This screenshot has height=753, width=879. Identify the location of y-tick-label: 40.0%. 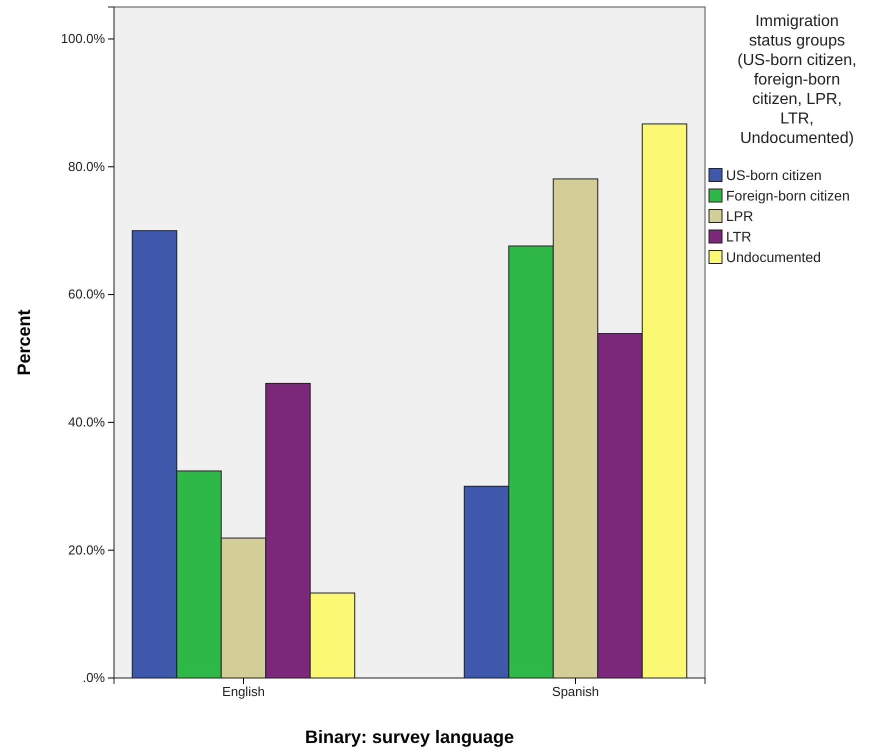
(87, 422).